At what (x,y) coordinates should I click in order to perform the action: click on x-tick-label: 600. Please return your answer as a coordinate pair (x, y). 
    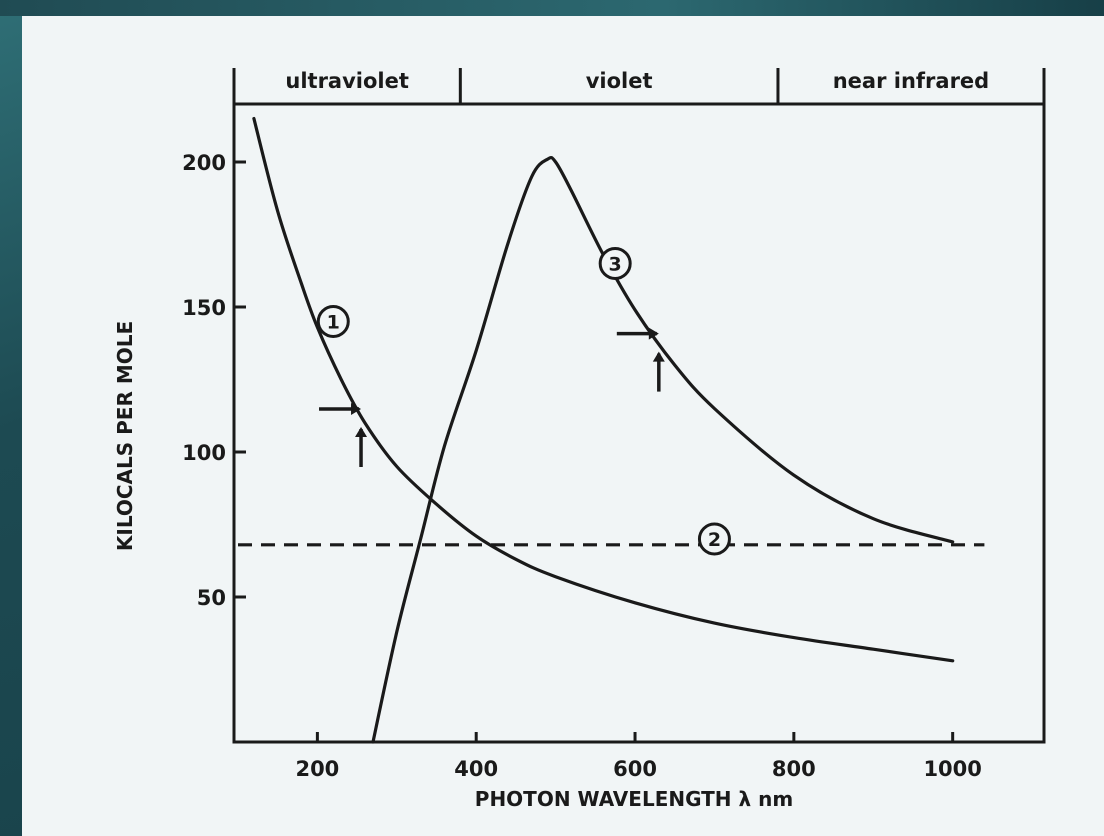
    Looking at the image, I should click on (635, 769).